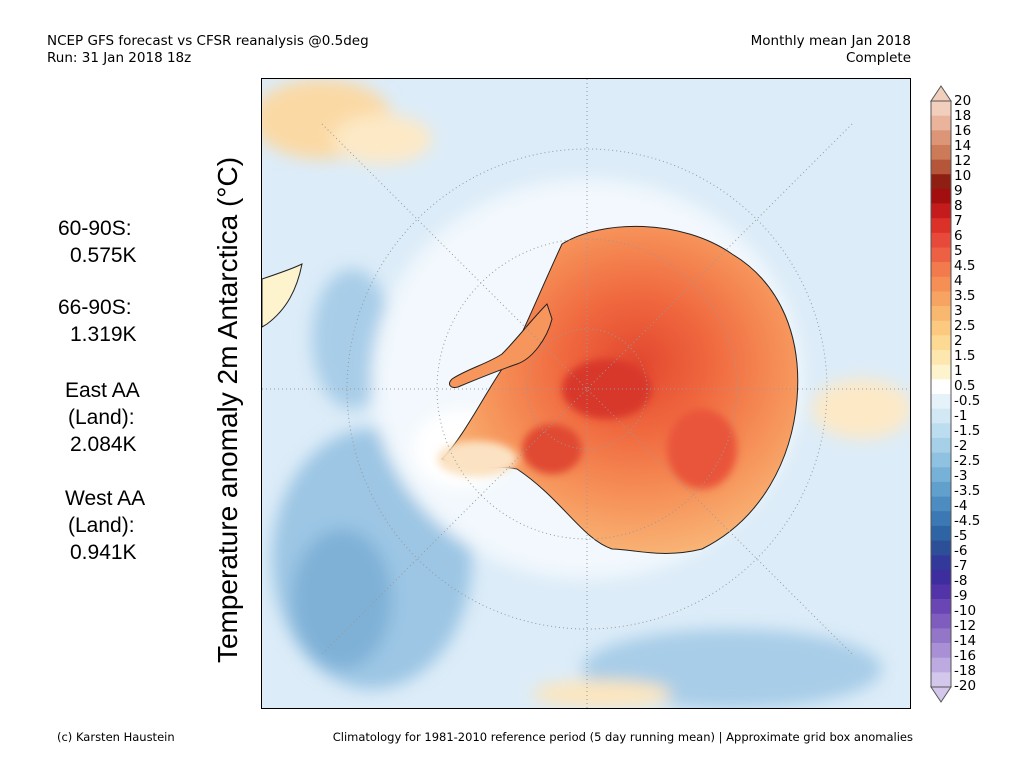  I want to click on colorbar-tick-label: 5, so click(958, 251).